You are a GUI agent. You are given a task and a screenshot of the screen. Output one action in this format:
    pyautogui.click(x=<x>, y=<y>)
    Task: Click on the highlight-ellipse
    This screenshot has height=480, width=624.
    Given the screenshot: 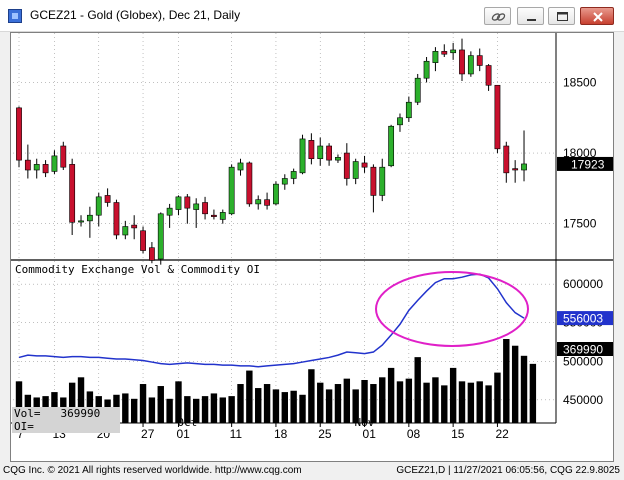 What is the action you would take?
    pyautogui.click(x=452, y=309)
    